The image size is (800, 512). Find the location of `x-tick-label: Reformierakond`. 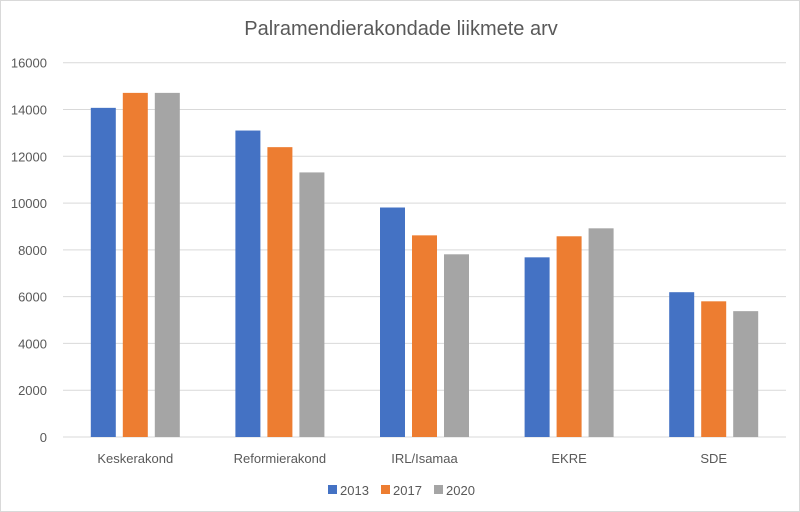

x-tick-label: Reformierakond is located at coordinates (280, 458).